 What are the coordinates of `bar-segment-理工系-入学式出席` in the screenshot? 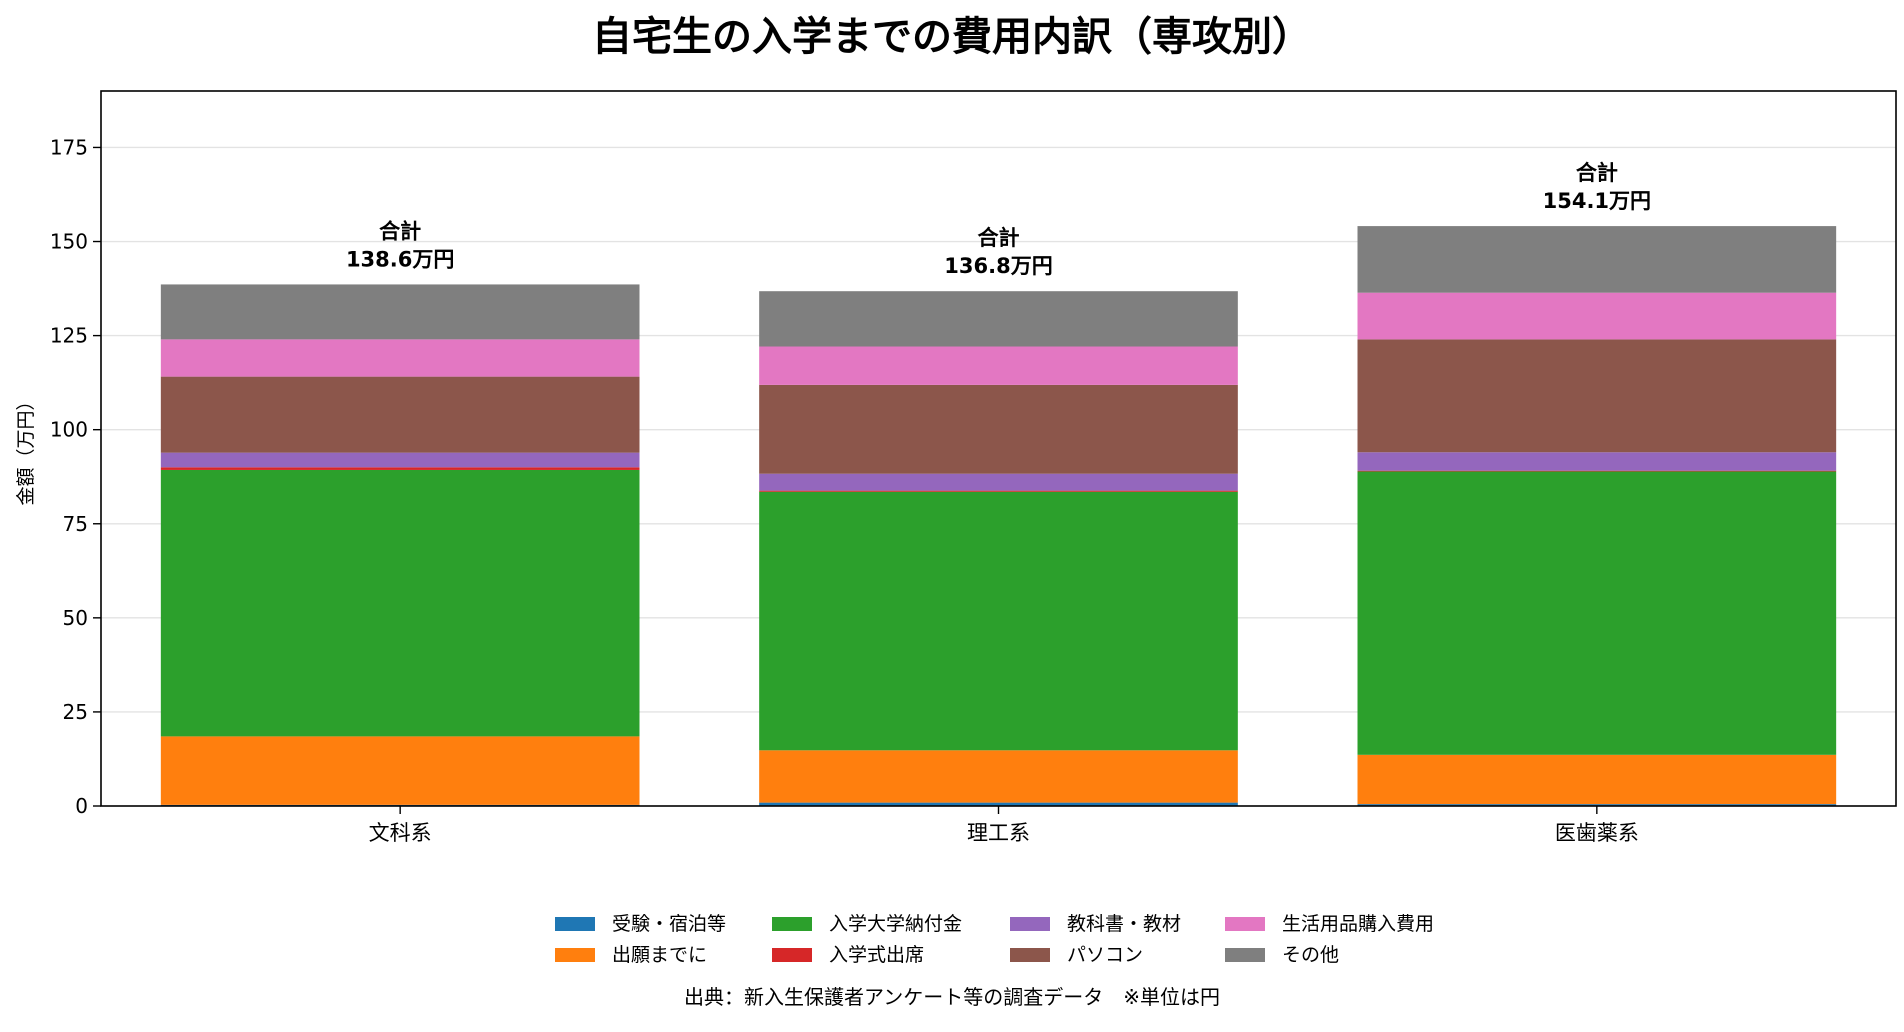 It's located at (998, 491).